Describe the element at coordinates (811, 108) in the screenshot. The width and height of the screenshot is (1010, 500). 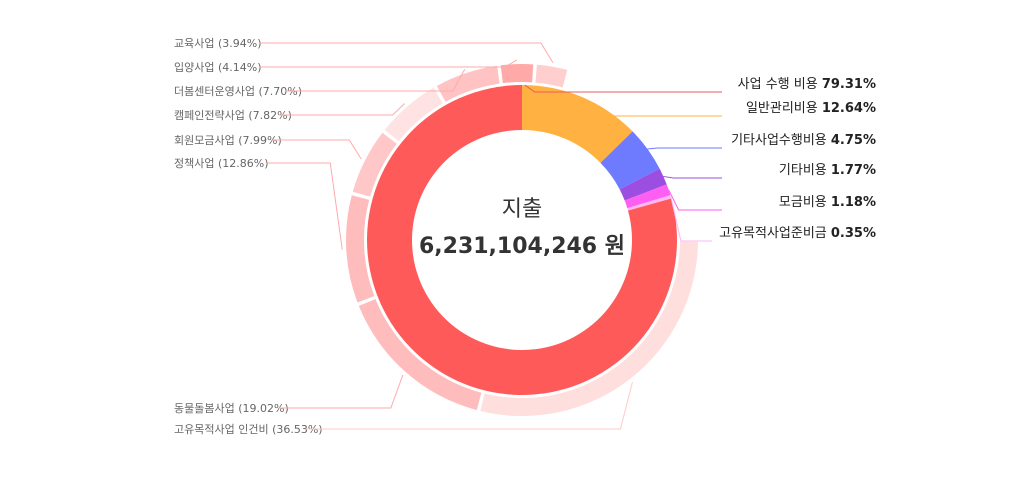
I see `inner-label: 일반관리비용 12.64%` at that location.